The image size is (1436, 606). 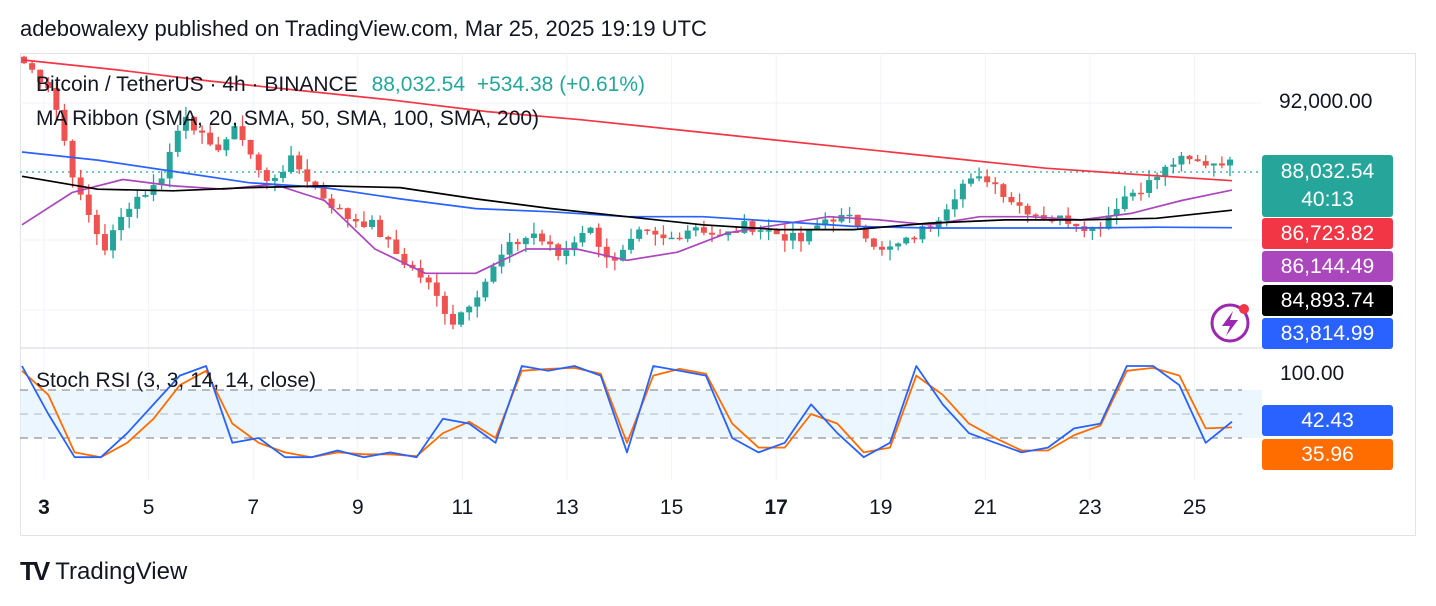 What do you see at coordinates (44, 507) in the screenshot?
I see `time-axis-tick: 3` at bounding box center [44, 507].